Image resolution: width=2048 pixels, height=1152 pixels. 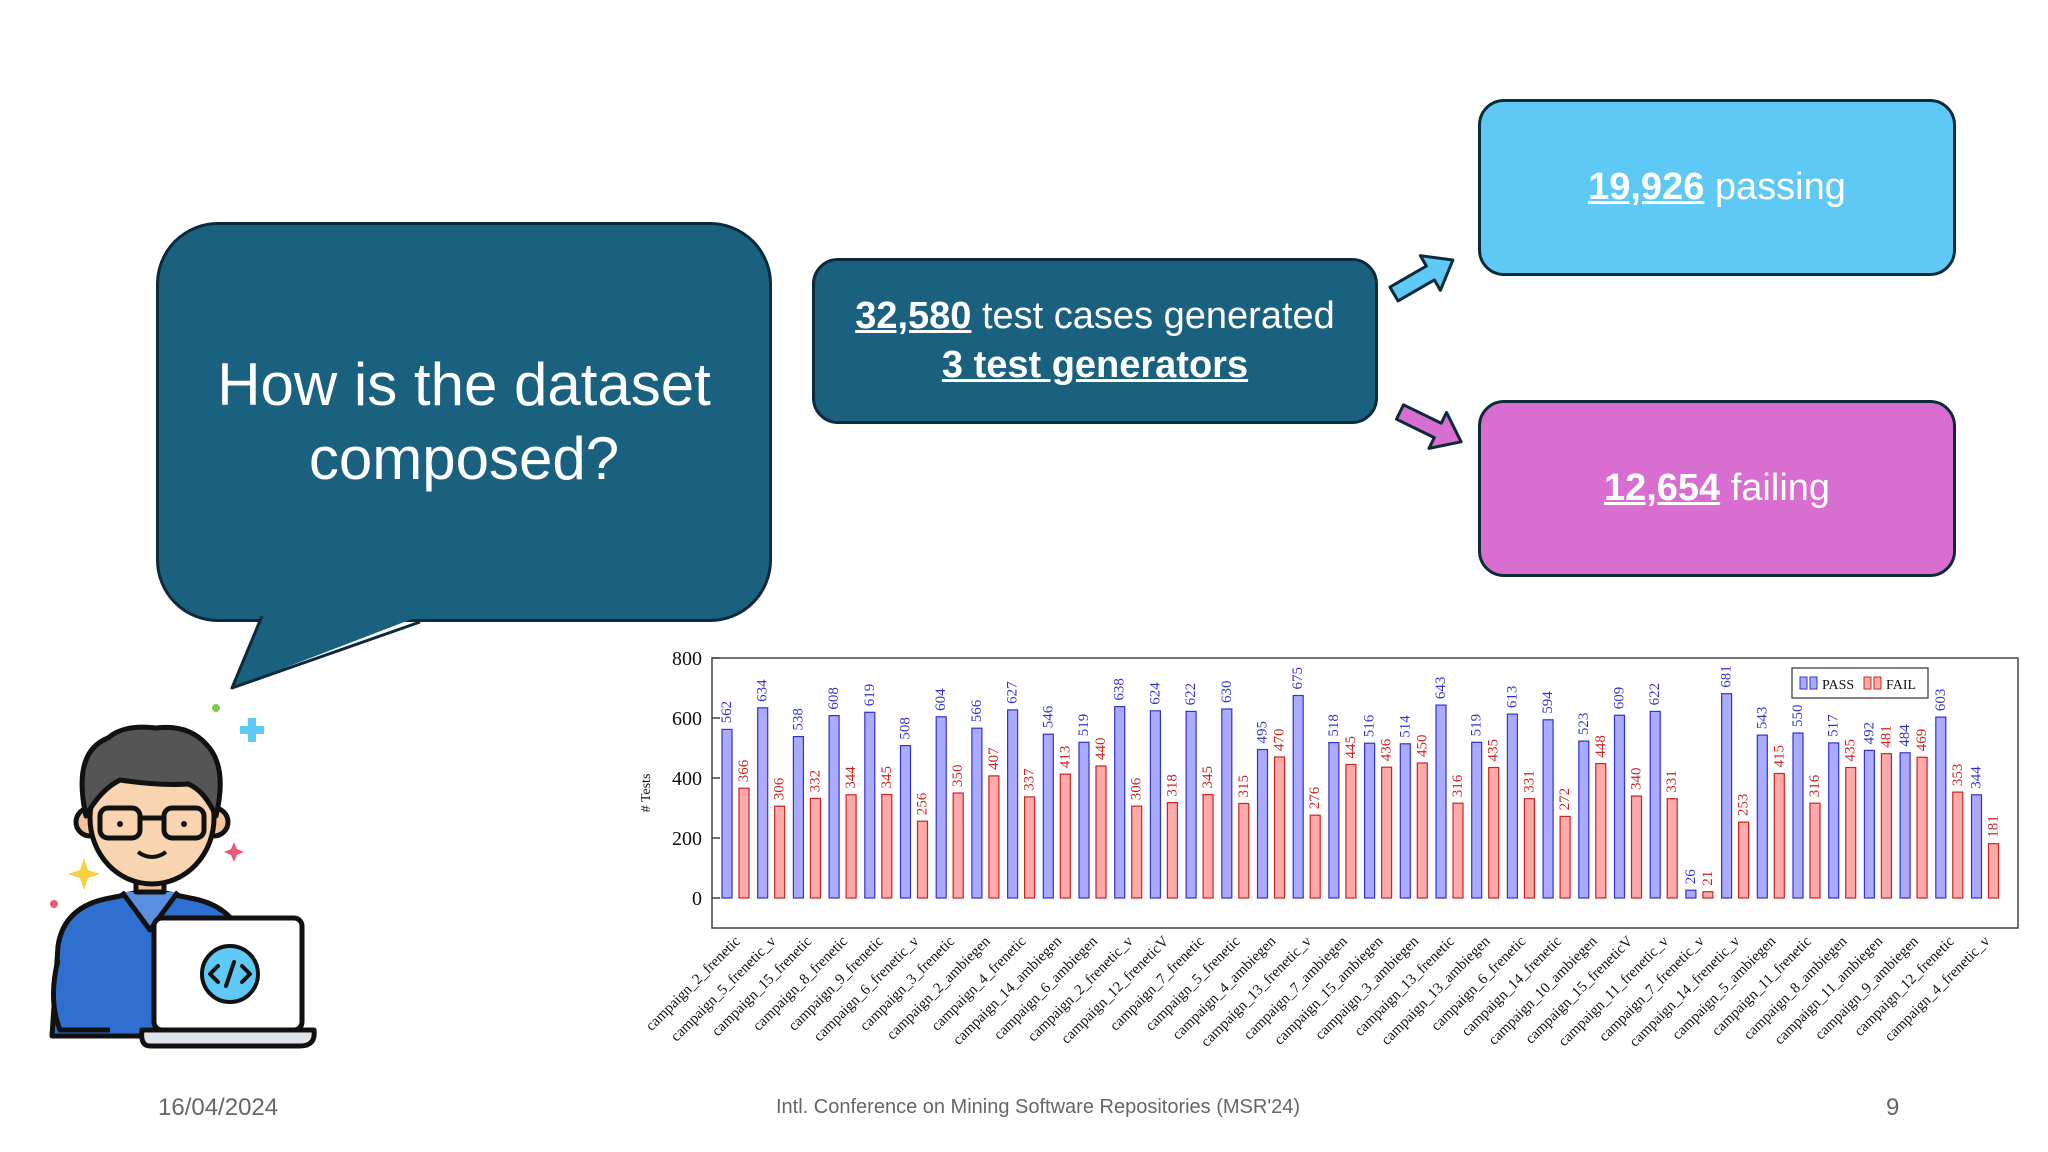 I want to click on fail-value-label: 469, so click(x=1922, y=740).